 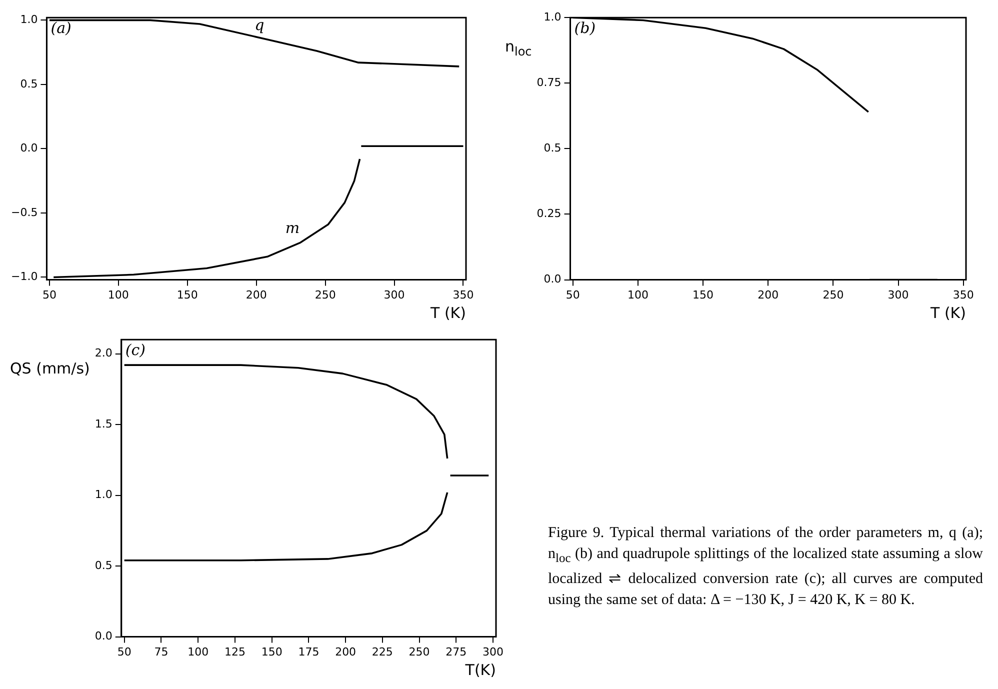 What do you see at coordinates (50, 369) in the screenshot?
I see `y-axis-title: QS (mm/s)` at bounding box center [50, 369].